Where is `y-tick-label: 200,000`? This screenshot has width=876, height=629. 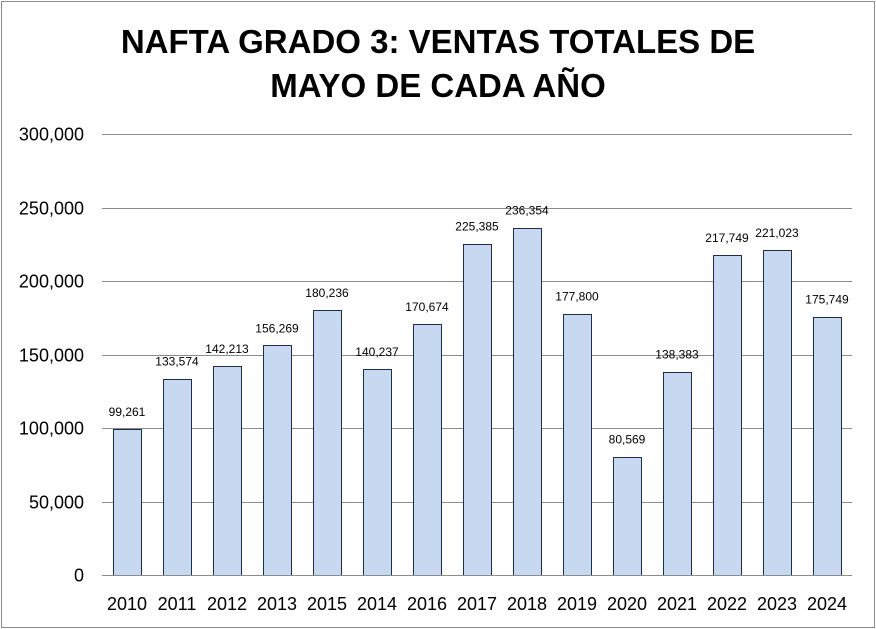 y-tick-label: 200,000 is located at coordinates (51, 282).